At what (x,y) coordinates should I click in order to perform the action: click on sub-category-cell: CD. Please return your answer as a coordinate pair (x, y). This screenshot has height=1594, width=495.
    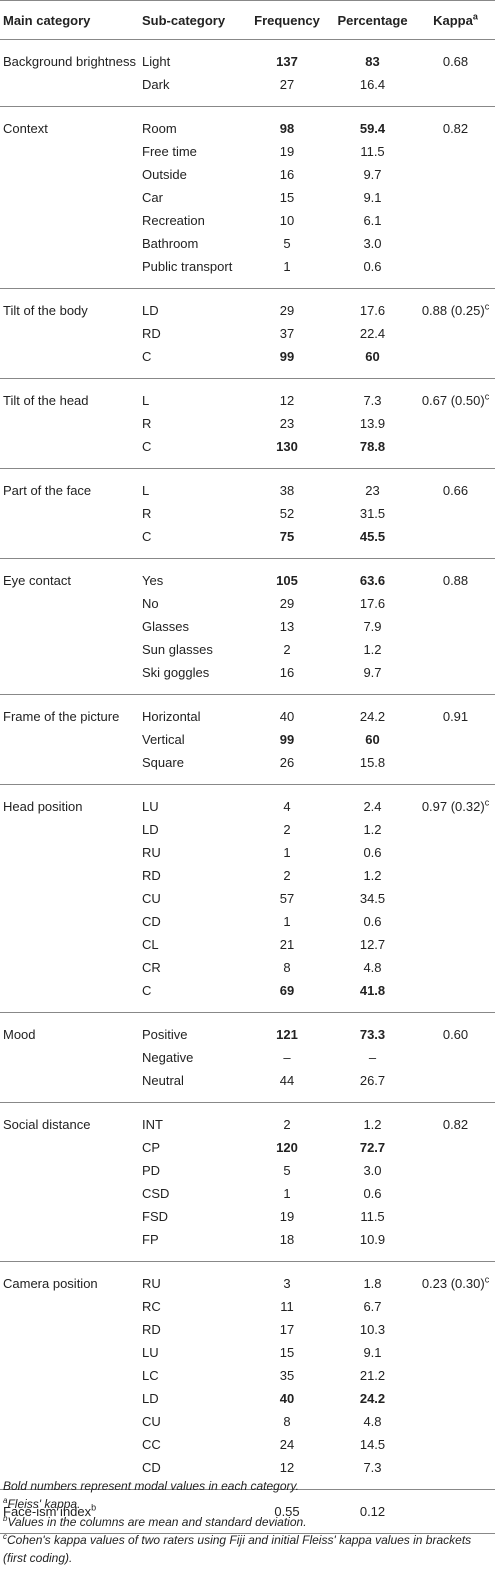
    Looking at the image, I should click on (151, 921).